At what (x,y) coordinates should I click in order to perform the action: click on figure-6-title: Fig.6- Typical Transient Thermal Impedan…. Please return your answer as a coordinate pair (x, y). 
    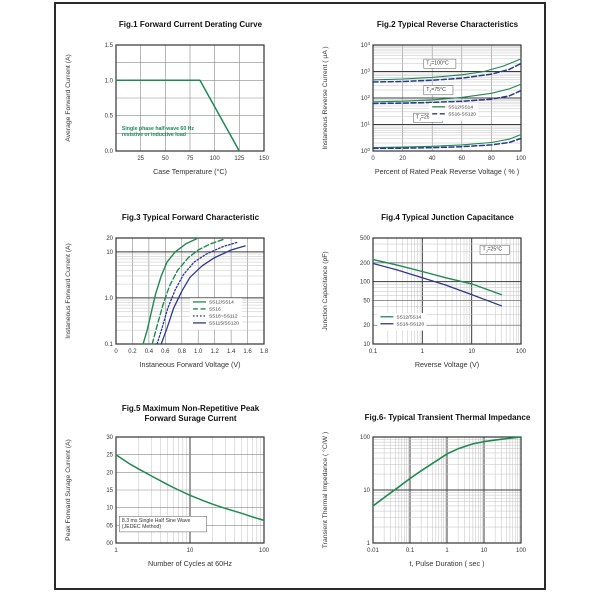
    Looking at the image, I should click on (432, 417).